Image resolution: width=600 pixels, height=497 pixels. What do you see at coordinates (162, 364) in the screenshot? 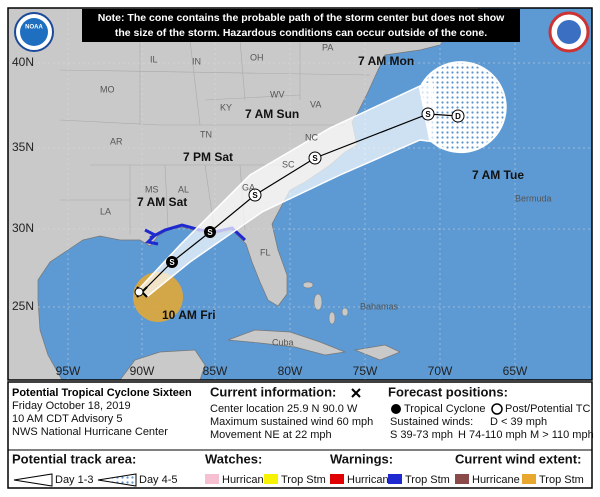
I see `yucatan` at bounding box center [162, 364].